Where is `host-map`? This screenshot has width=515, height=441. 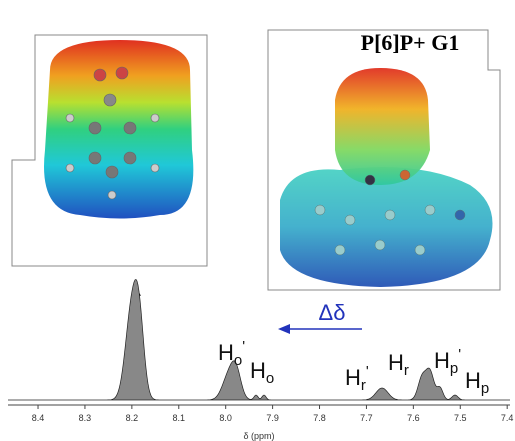
host-map is located at coordinates (386, 227).